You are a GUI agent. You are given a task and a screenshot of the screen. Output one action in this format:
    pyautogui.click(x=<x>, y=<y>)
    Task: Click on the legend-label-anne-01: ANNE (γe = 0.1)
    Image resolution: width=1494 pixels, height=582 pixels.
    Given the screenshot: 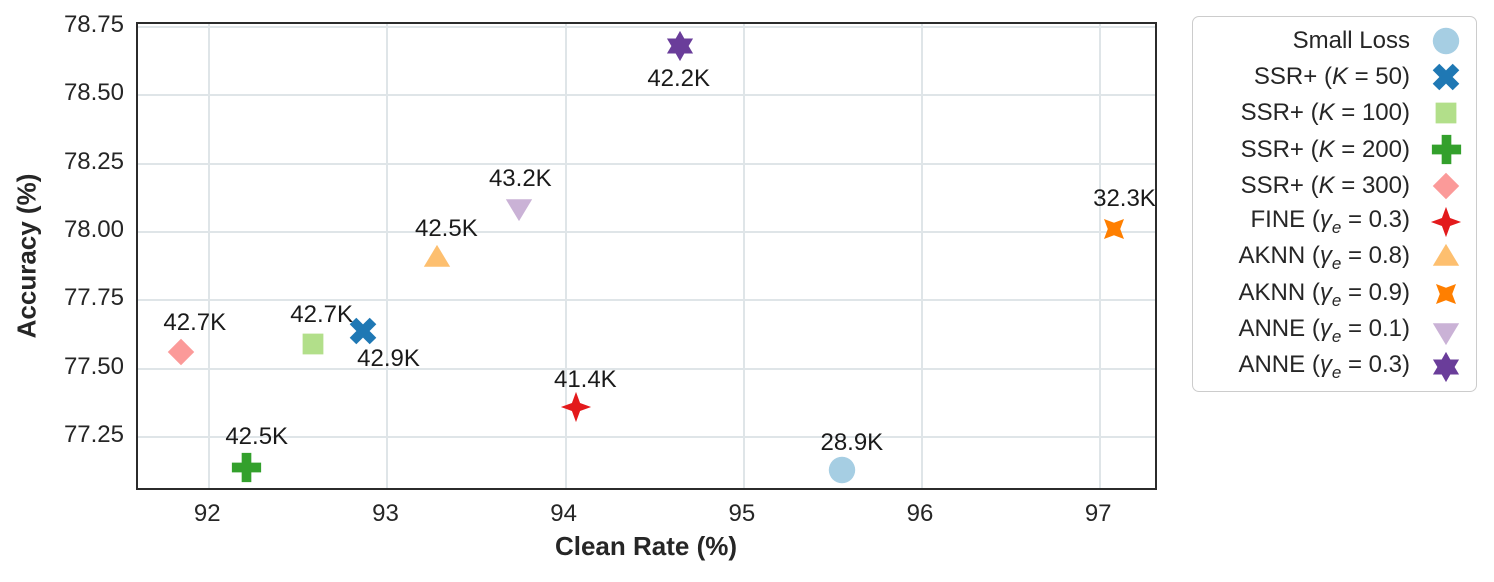 What is the action you would take?
    pyautogui.click(x=1324, y=330)
    